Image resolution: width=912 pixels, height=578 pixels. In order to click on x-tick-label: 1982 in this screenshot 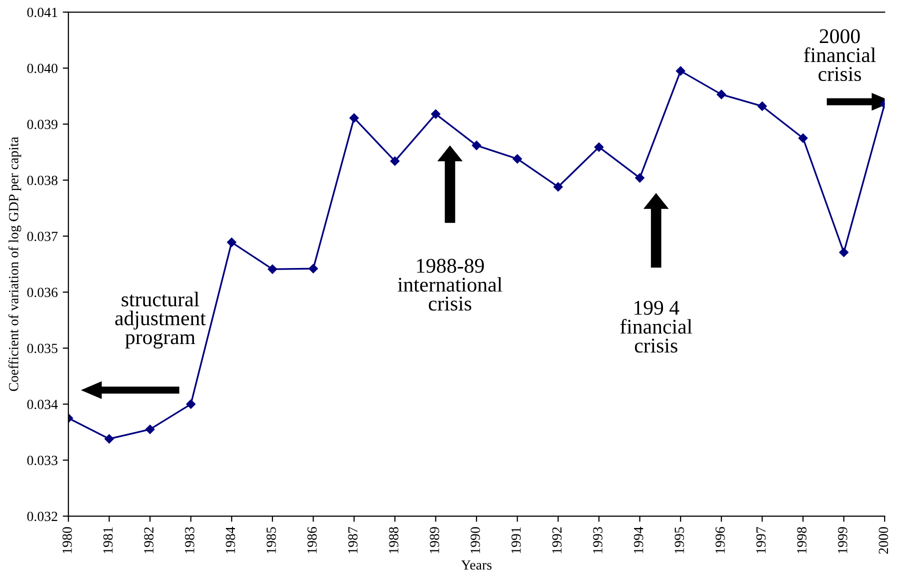, I will do `click(149, 540)`.